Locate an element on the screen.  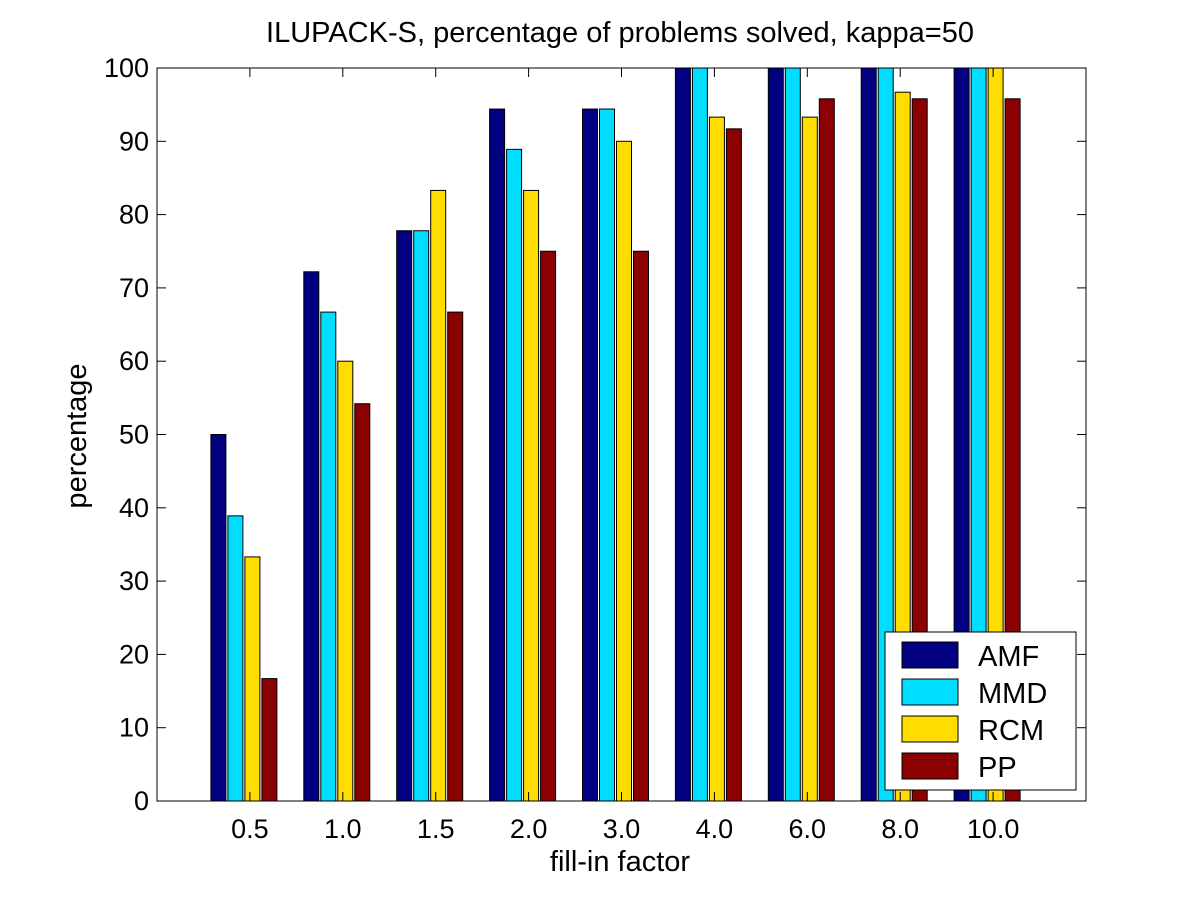
y-tick-label: 100 is located at coordinates (126, 68).